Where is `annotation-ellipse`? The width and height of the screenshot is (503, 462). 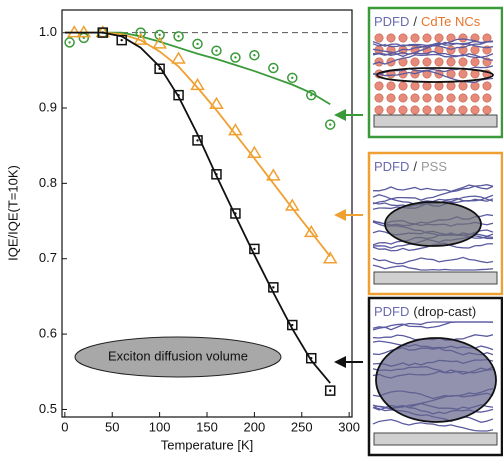
annotation-ellipse is located at coordinates (178, 357).